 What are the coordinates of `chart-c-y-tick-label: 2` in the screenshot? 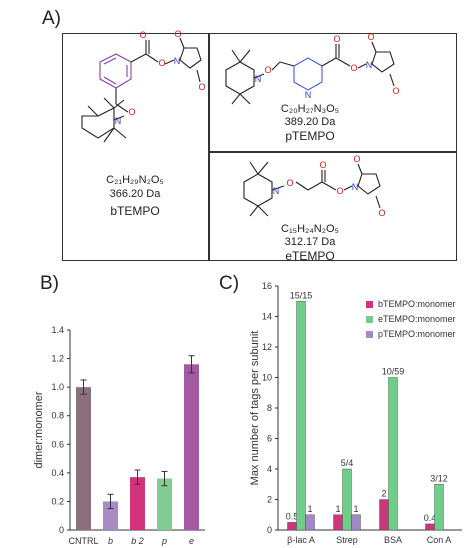 It's located at (269, 500).